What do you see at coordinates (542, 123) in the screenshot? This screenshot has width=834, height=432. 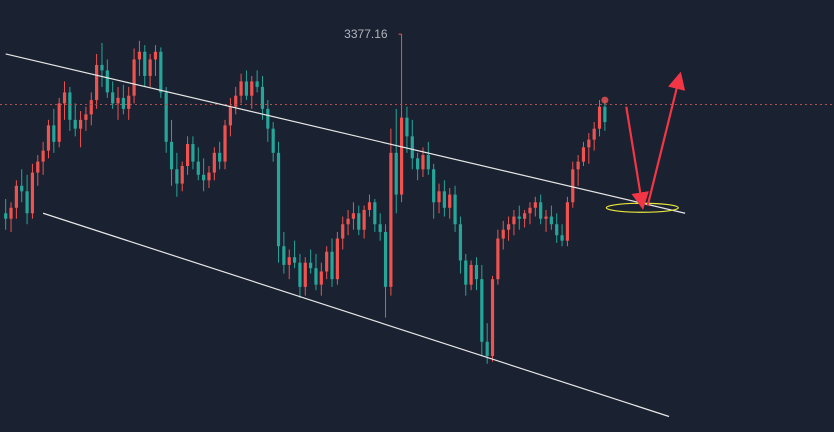 I see `annotations-group` at bounding box center [542, 123].